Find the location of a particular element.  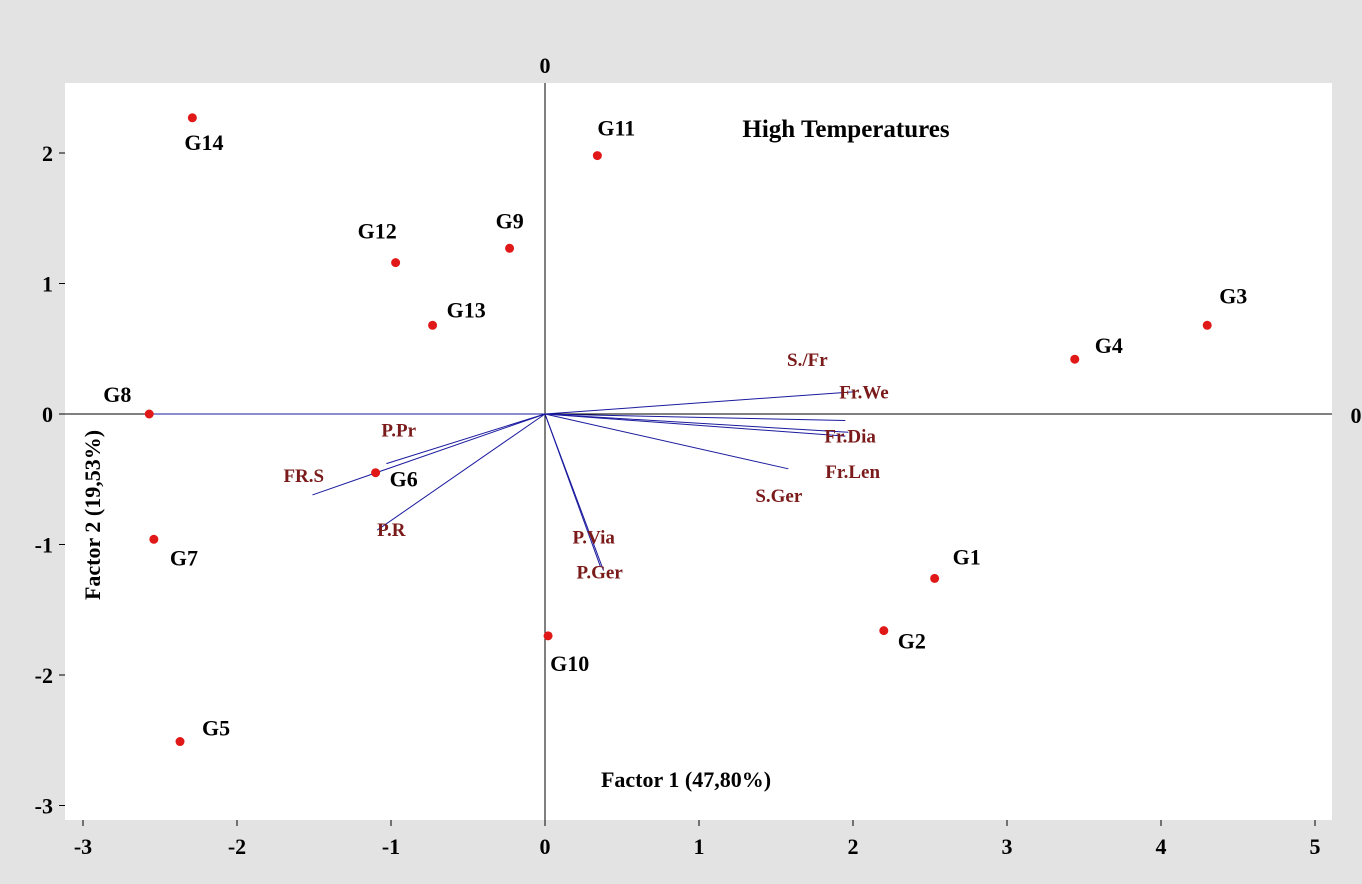

genotype-label: G2 is located at coordinates (912, 641).